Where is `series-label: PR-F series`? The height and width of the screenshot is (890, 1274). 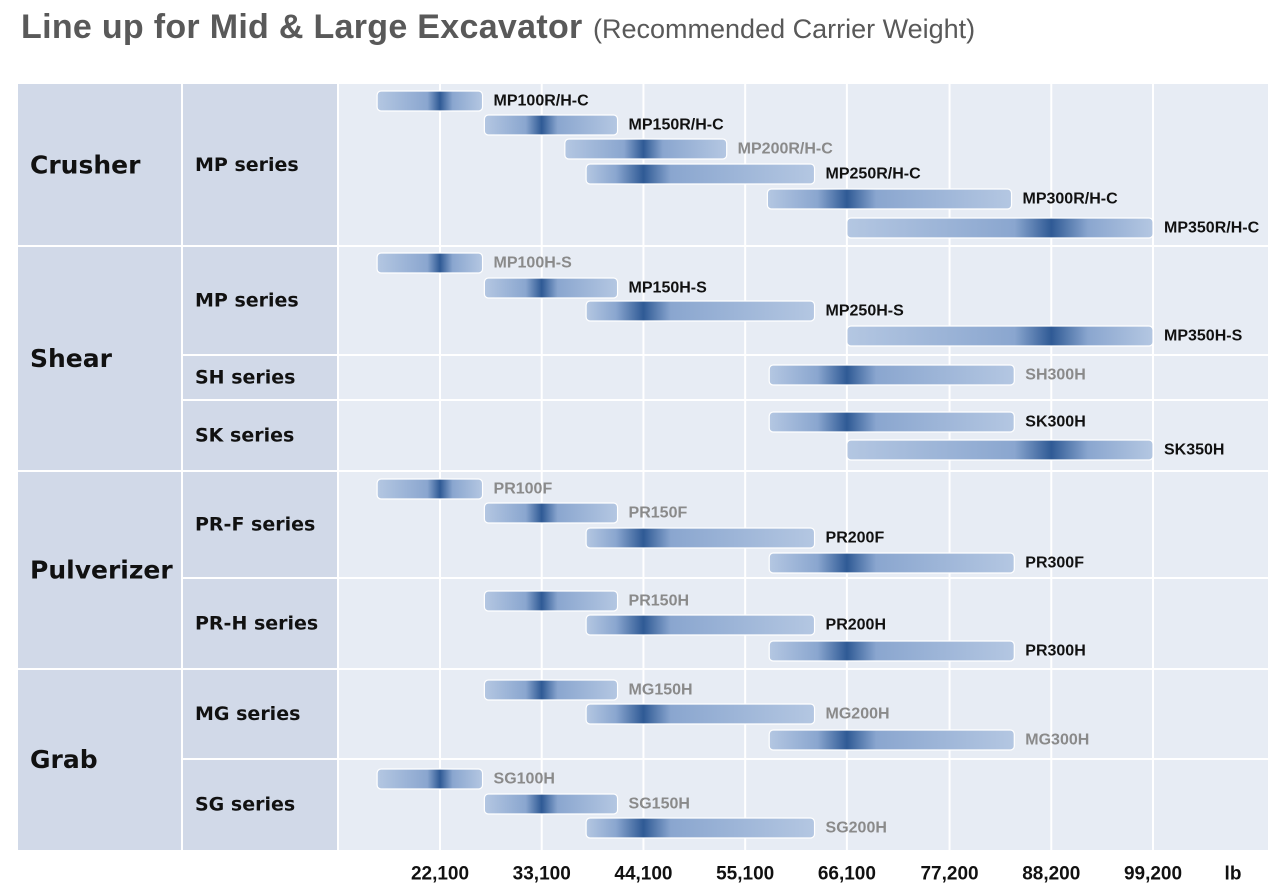 series-label: PR-F series is located at coordinates (255, 525).